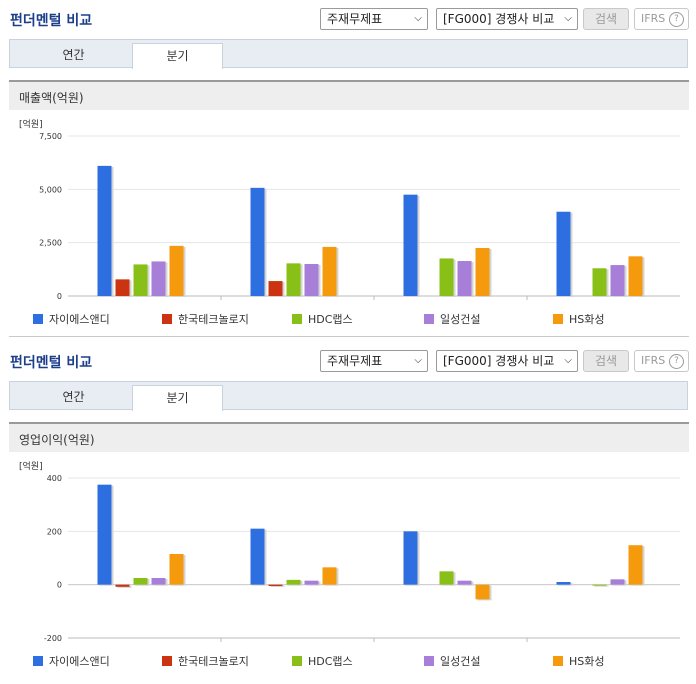  Describe the element at coordinates (51, 98) in the screenshot. I see `section-title: 매출액(억원)` at that location.